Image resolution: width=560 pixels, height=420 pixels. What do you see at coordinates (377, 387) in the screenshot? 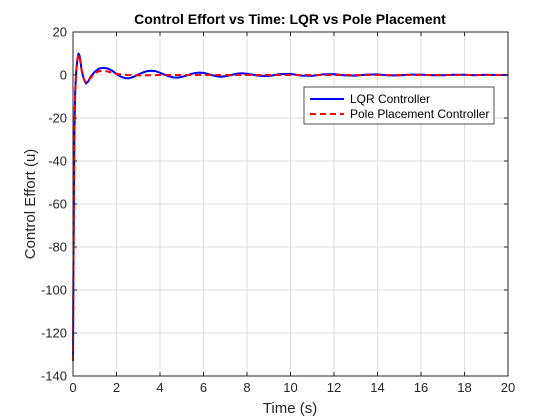
I see `x-tick-label: 14` at bounding box center [377, 387].